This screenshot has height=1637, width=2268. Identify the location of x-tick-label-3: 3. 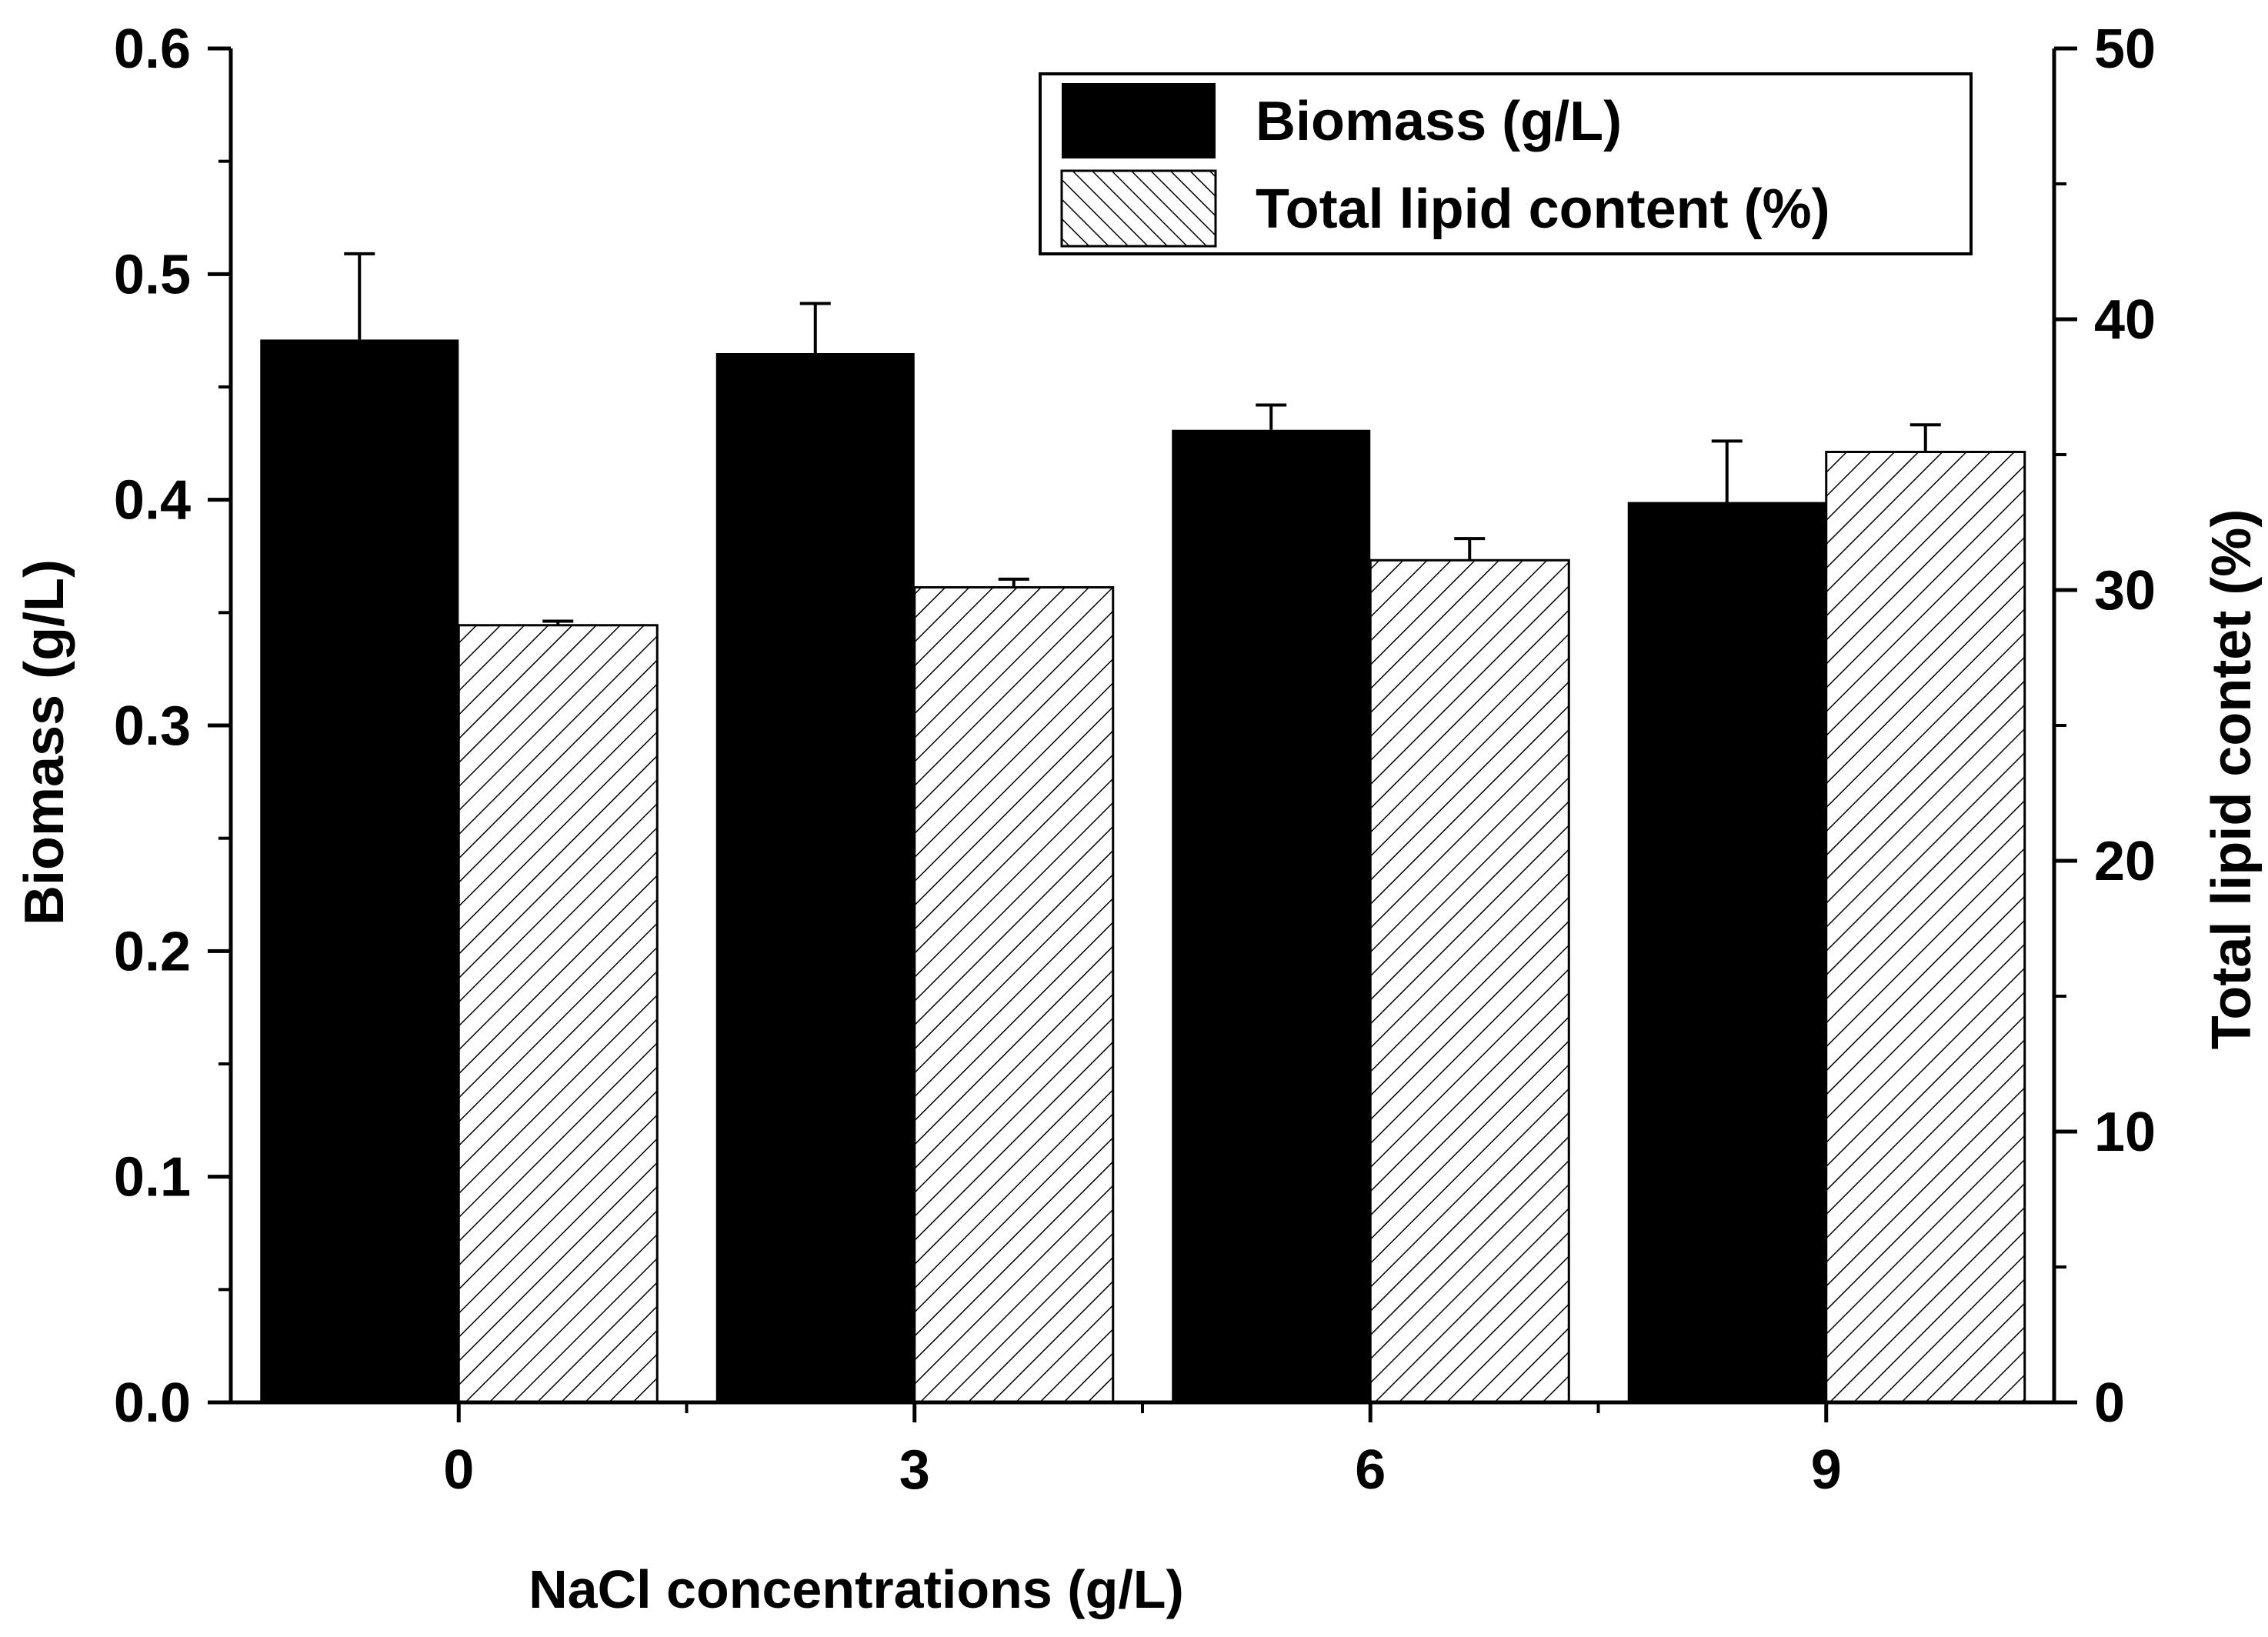
(915, 1470).